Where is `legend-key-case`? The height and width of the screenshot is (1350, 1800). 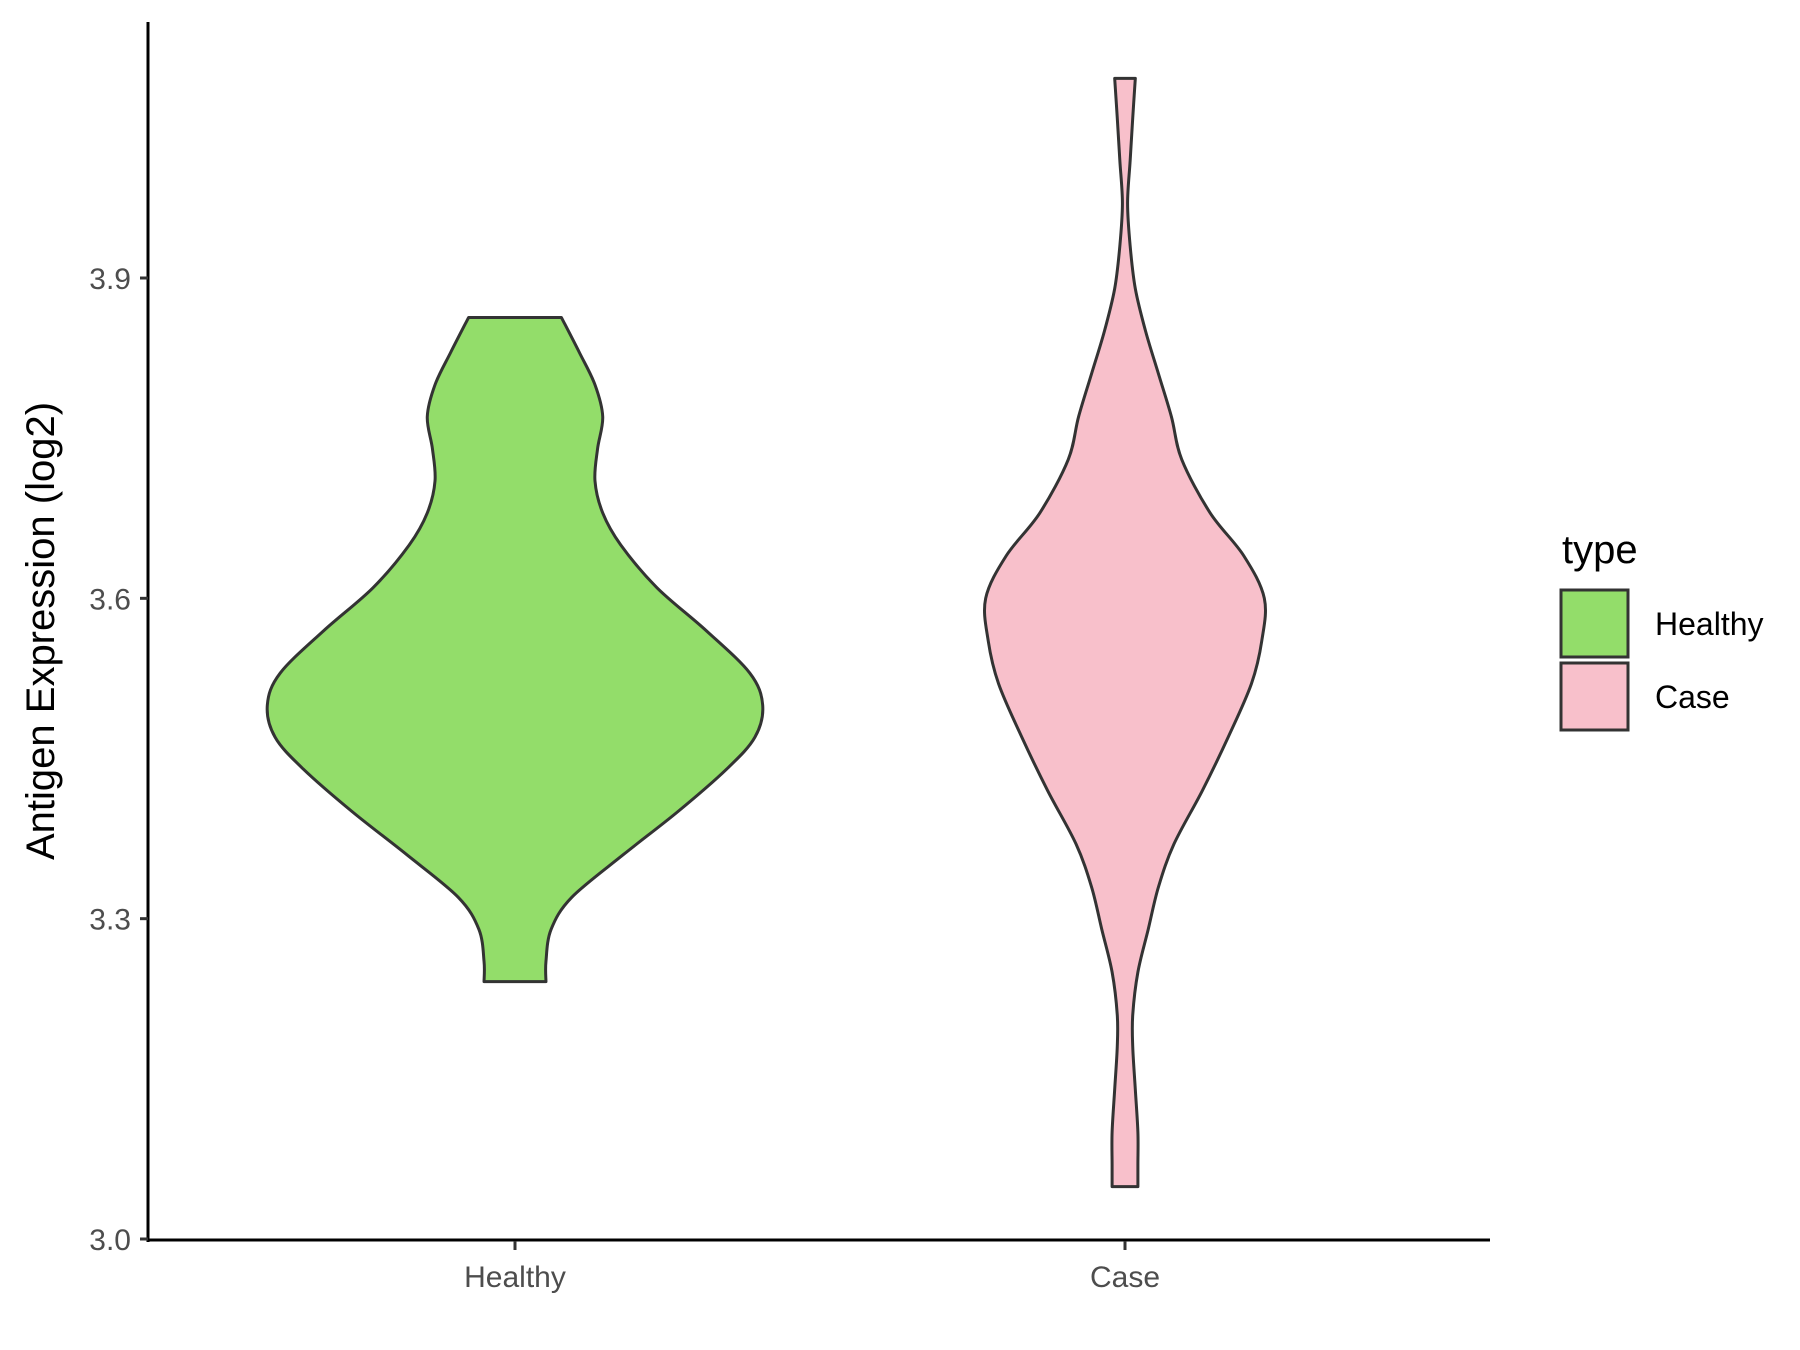
legend-key-case is located at coordinates (1594, 696).